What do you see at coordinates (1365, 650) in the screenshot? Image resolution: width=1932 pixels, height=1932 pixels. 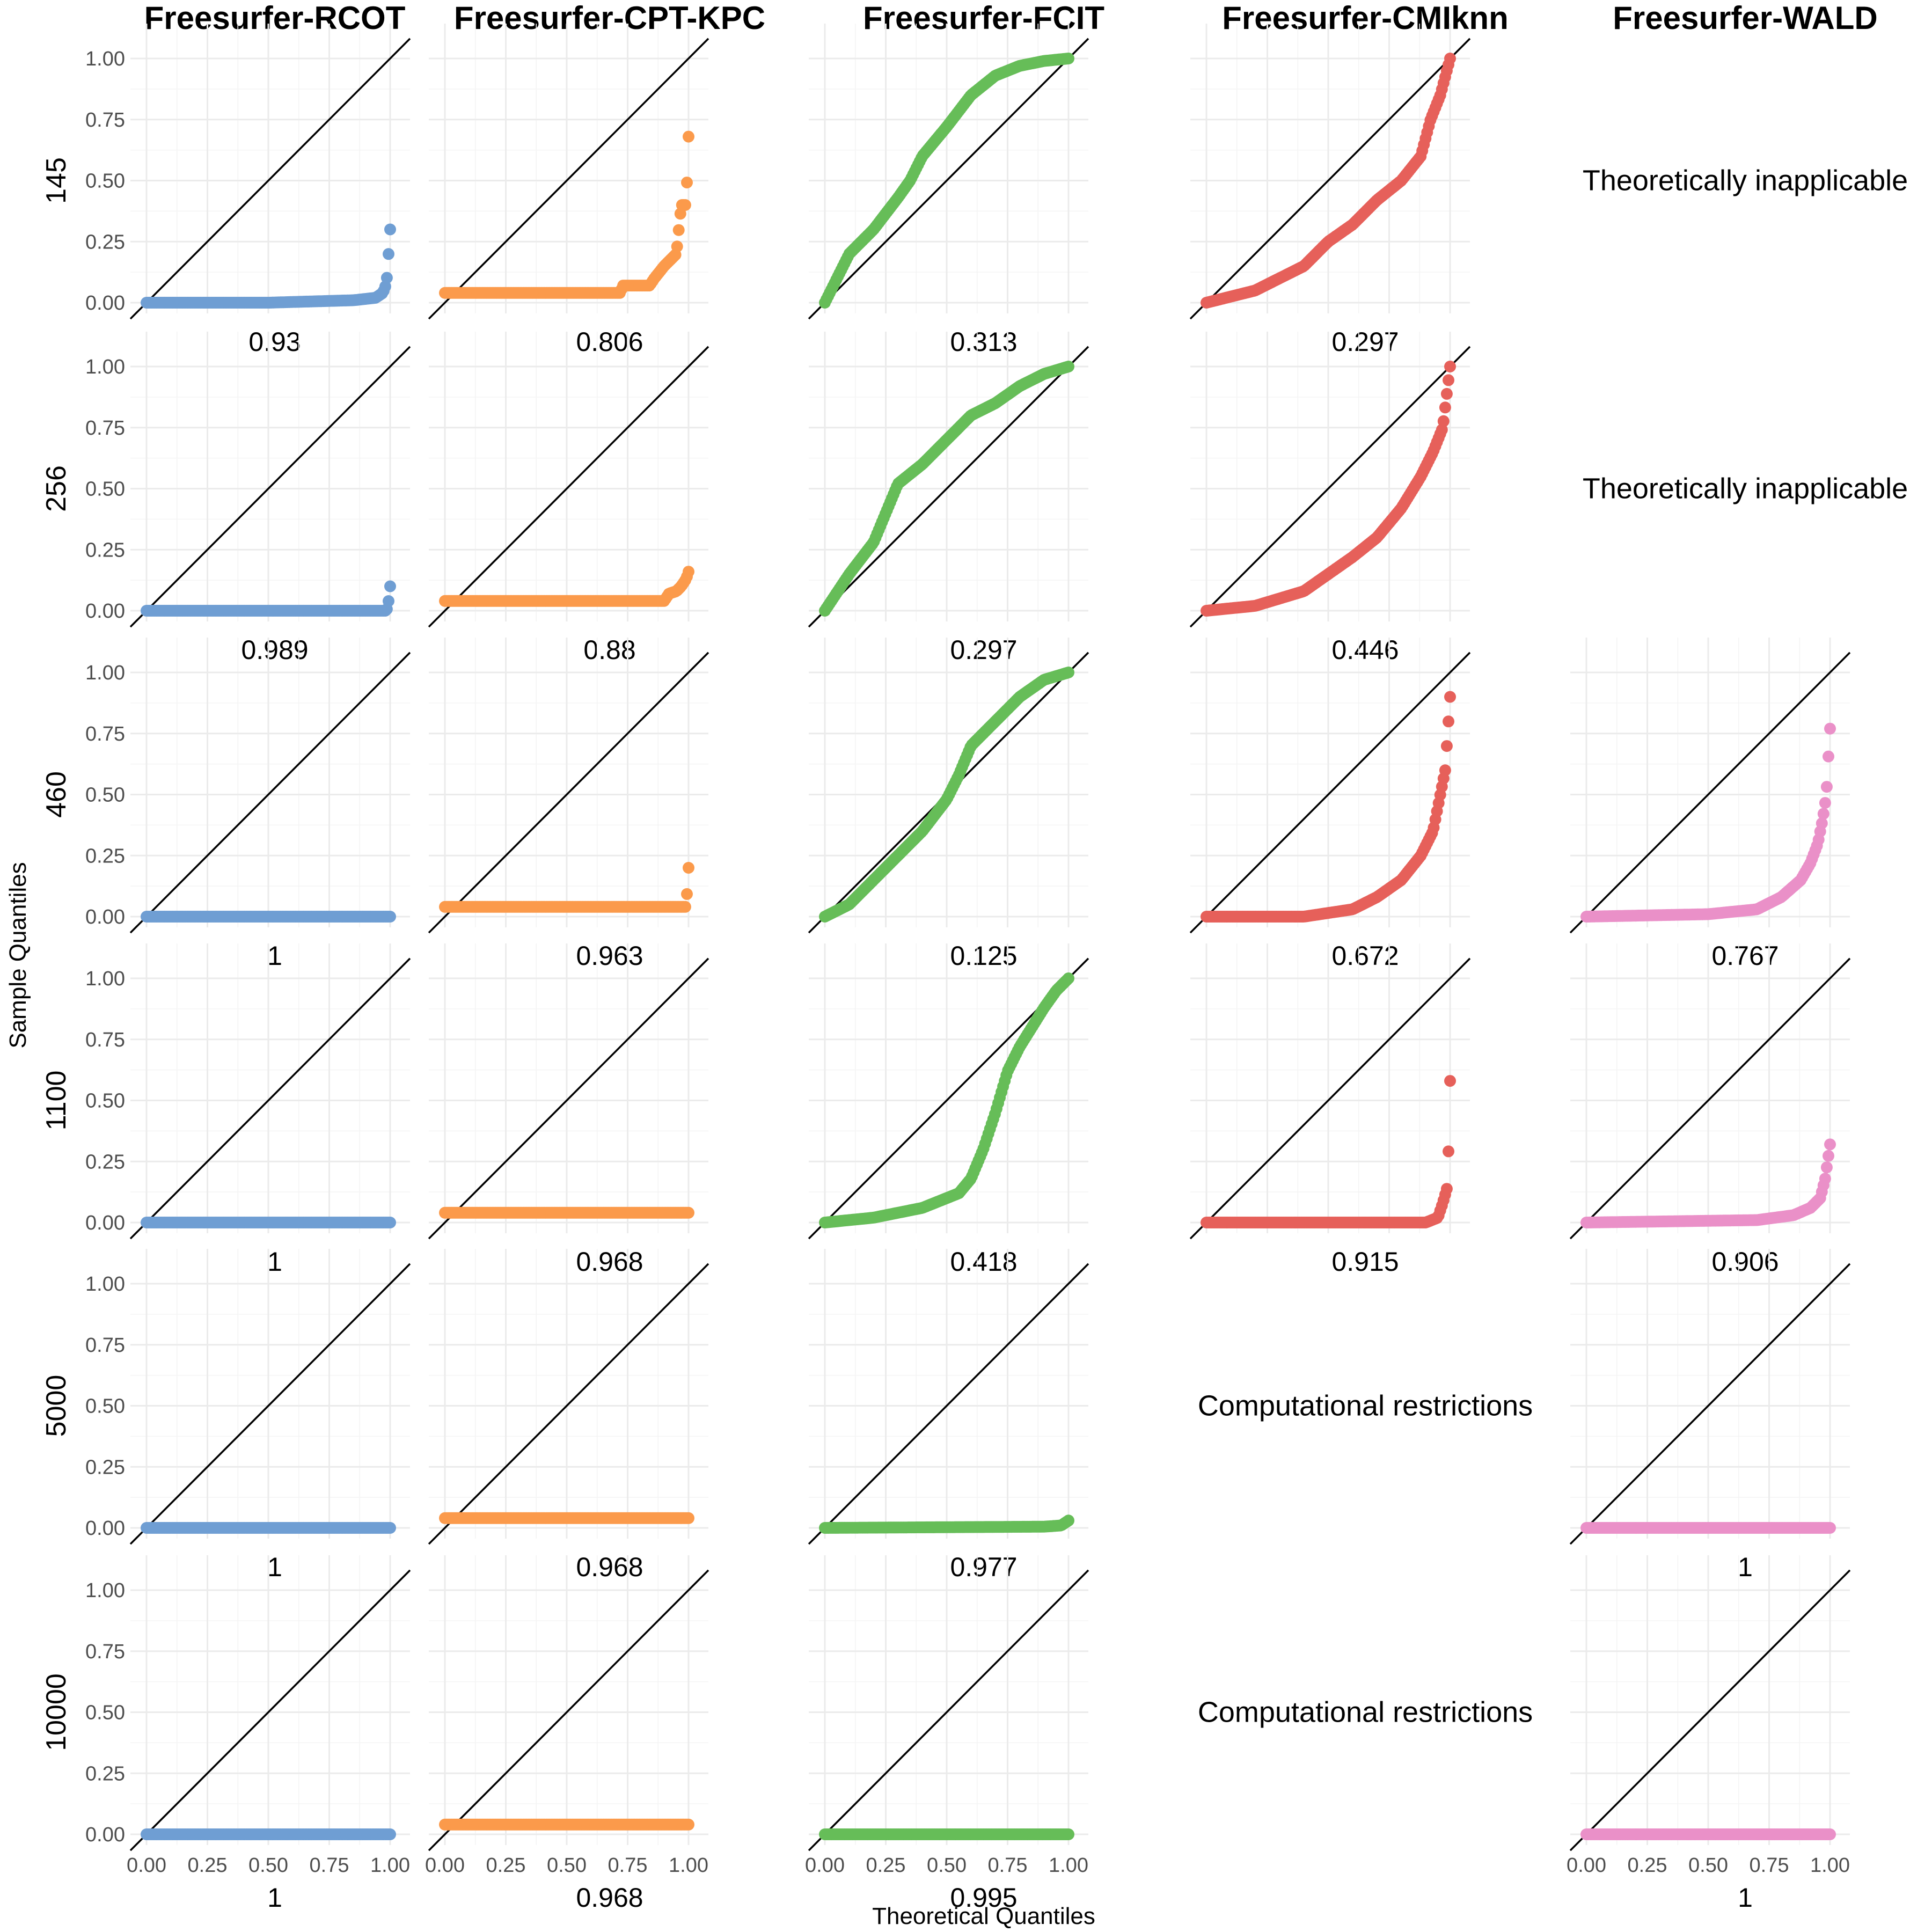 I see `p-value-label: 0.446` at bounding box center [1365, 650].